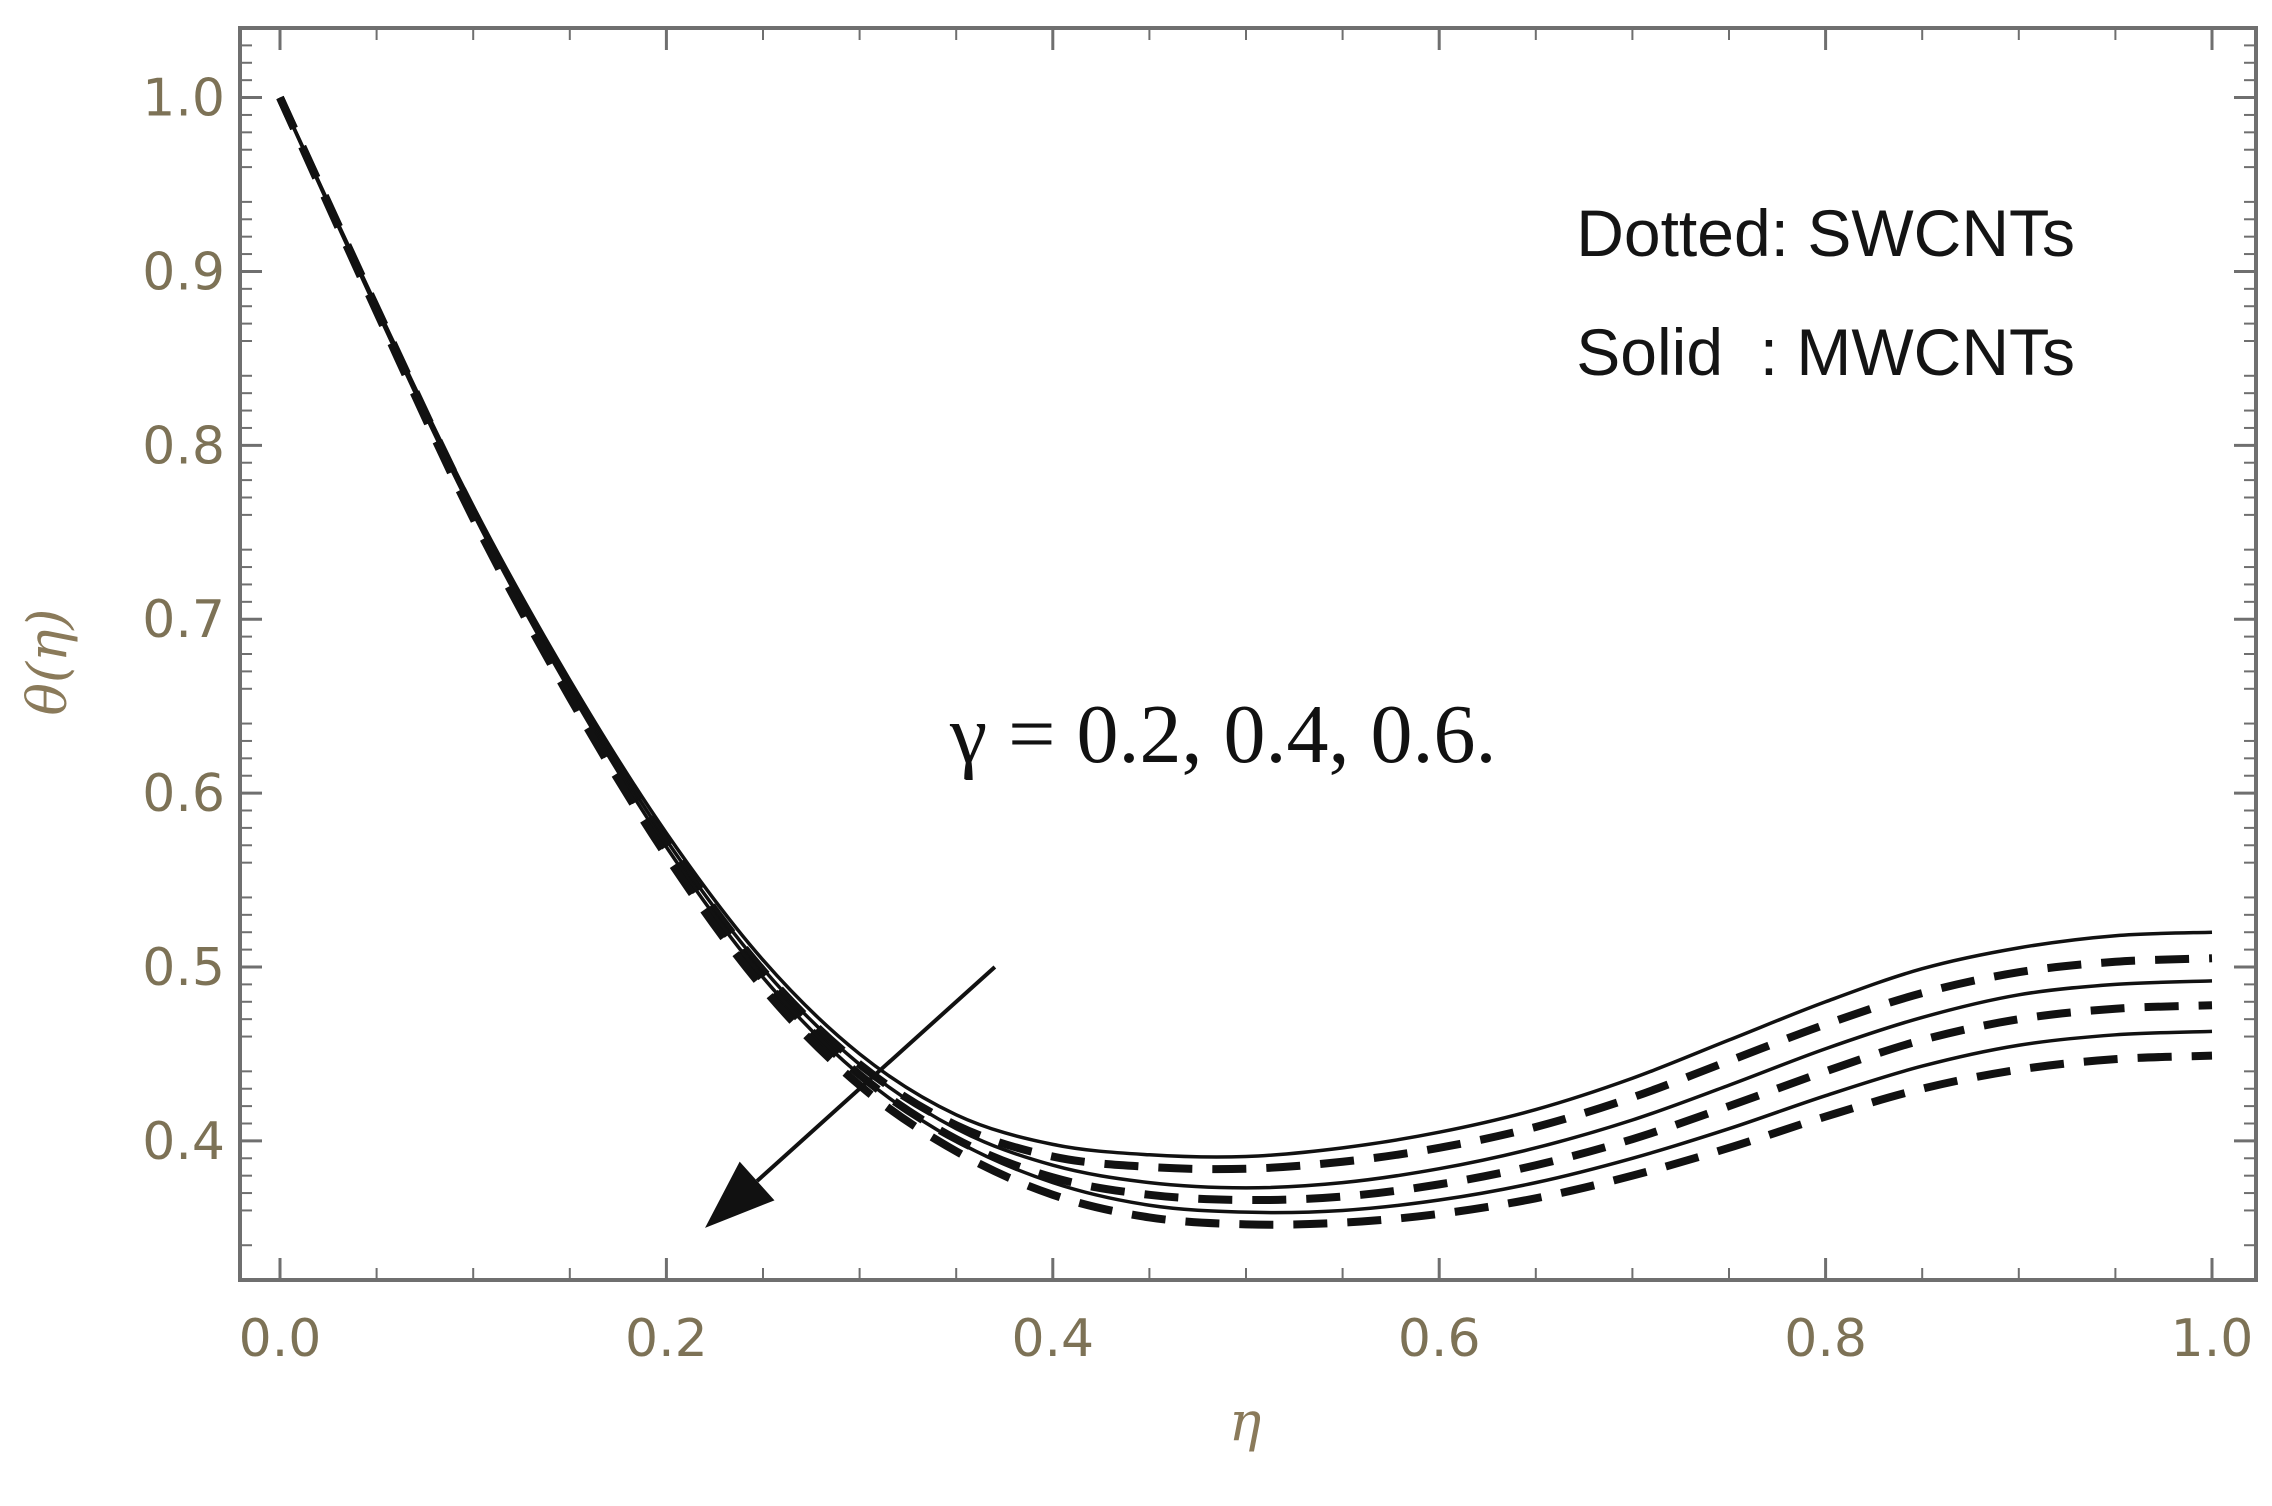  What do you see at coordinates (1245, 1421) in the screenshot?
I see `x-axis-title: η` at bounding box center [1245, 1421].